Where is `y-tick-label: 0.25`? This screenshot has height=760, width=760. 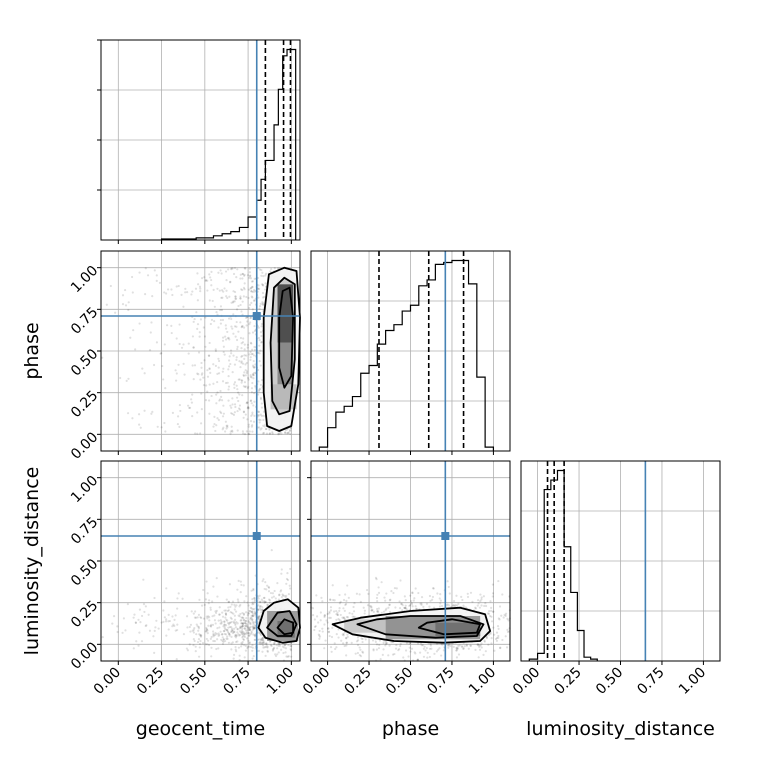
y-tick-label: 0.25 is located at coordinates (84, 614).